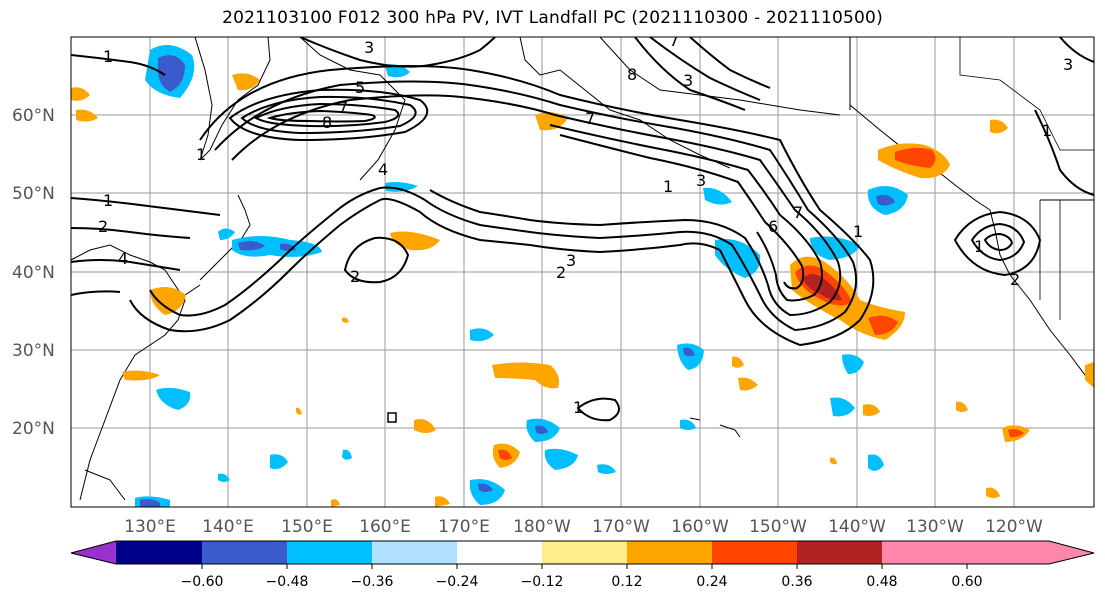  I want to click on colorbar-tick-label: −0.24, so click(457, 582).